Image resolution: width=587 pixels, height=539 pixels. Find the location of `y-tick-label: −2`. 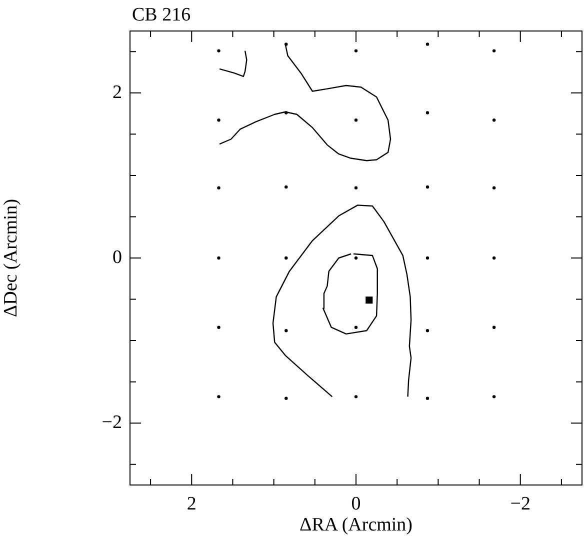

y-tick-label: −2 is located at coordinates (112, 423).